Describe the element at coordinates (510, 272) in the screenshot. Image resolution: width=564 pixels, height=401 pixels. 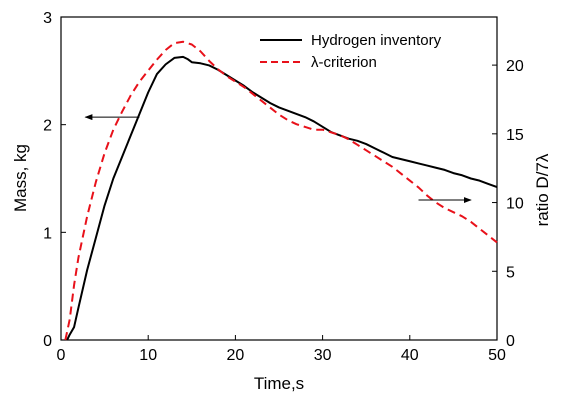
I see `y-right-tick-label-1: 5` at that location.